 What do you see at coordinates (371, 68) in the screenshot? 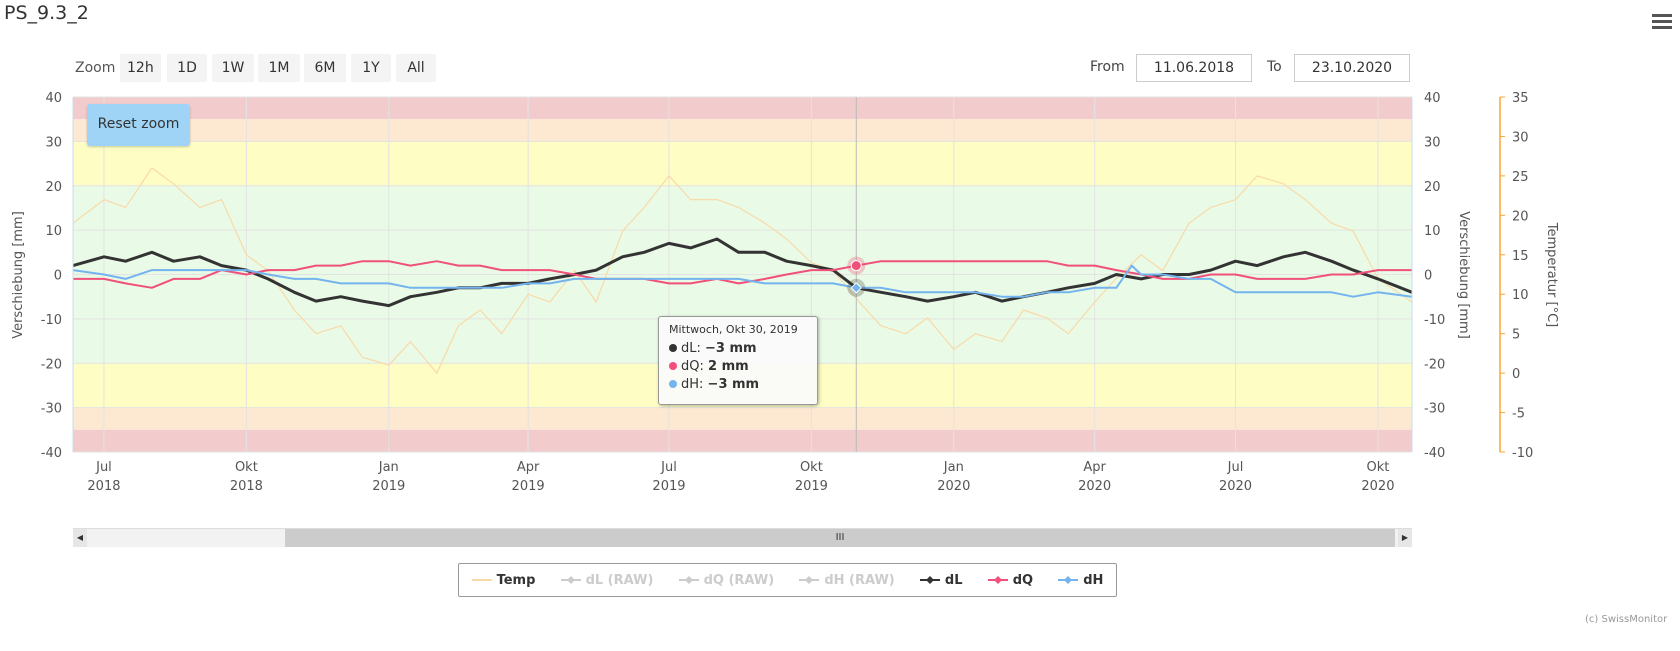
I see `zoom-1y-button: 1Y` at bounding box center [371, 68].